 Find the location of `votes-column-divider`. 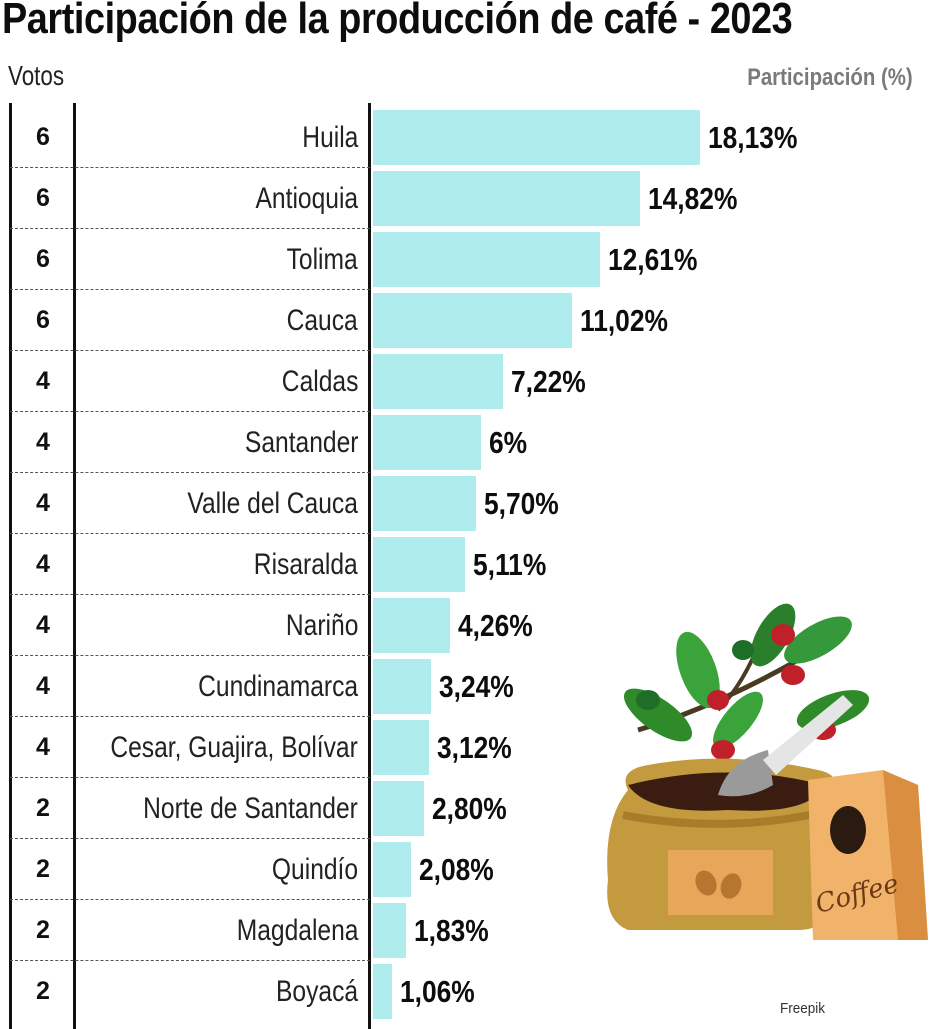

votes-column-divider is located at coordinates (74, 566).